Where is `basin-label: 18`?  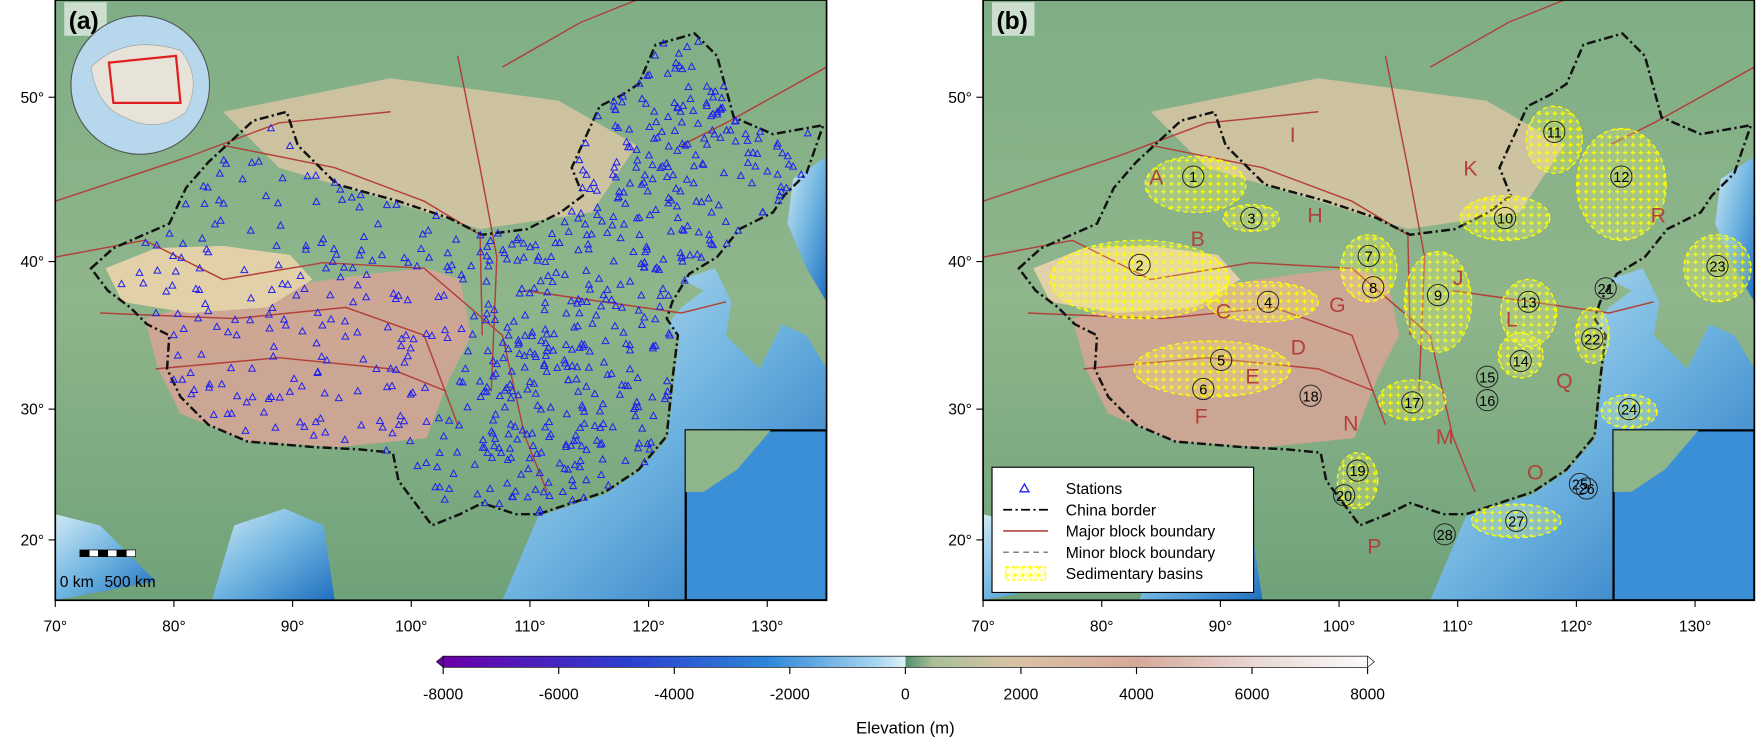
basin-label: 18 is located at coordinates (1311, 397).